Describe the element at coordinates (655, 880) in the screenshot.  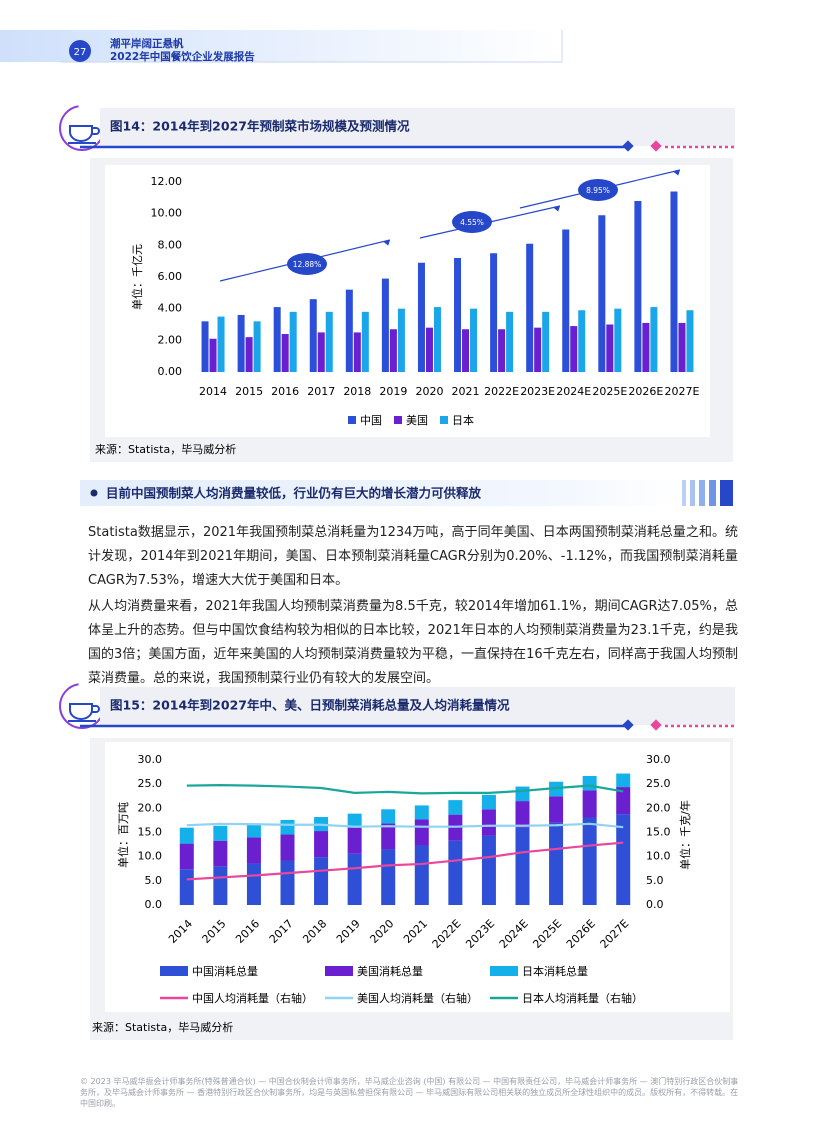
I see `y2-tick-label: 5.0` at that location.